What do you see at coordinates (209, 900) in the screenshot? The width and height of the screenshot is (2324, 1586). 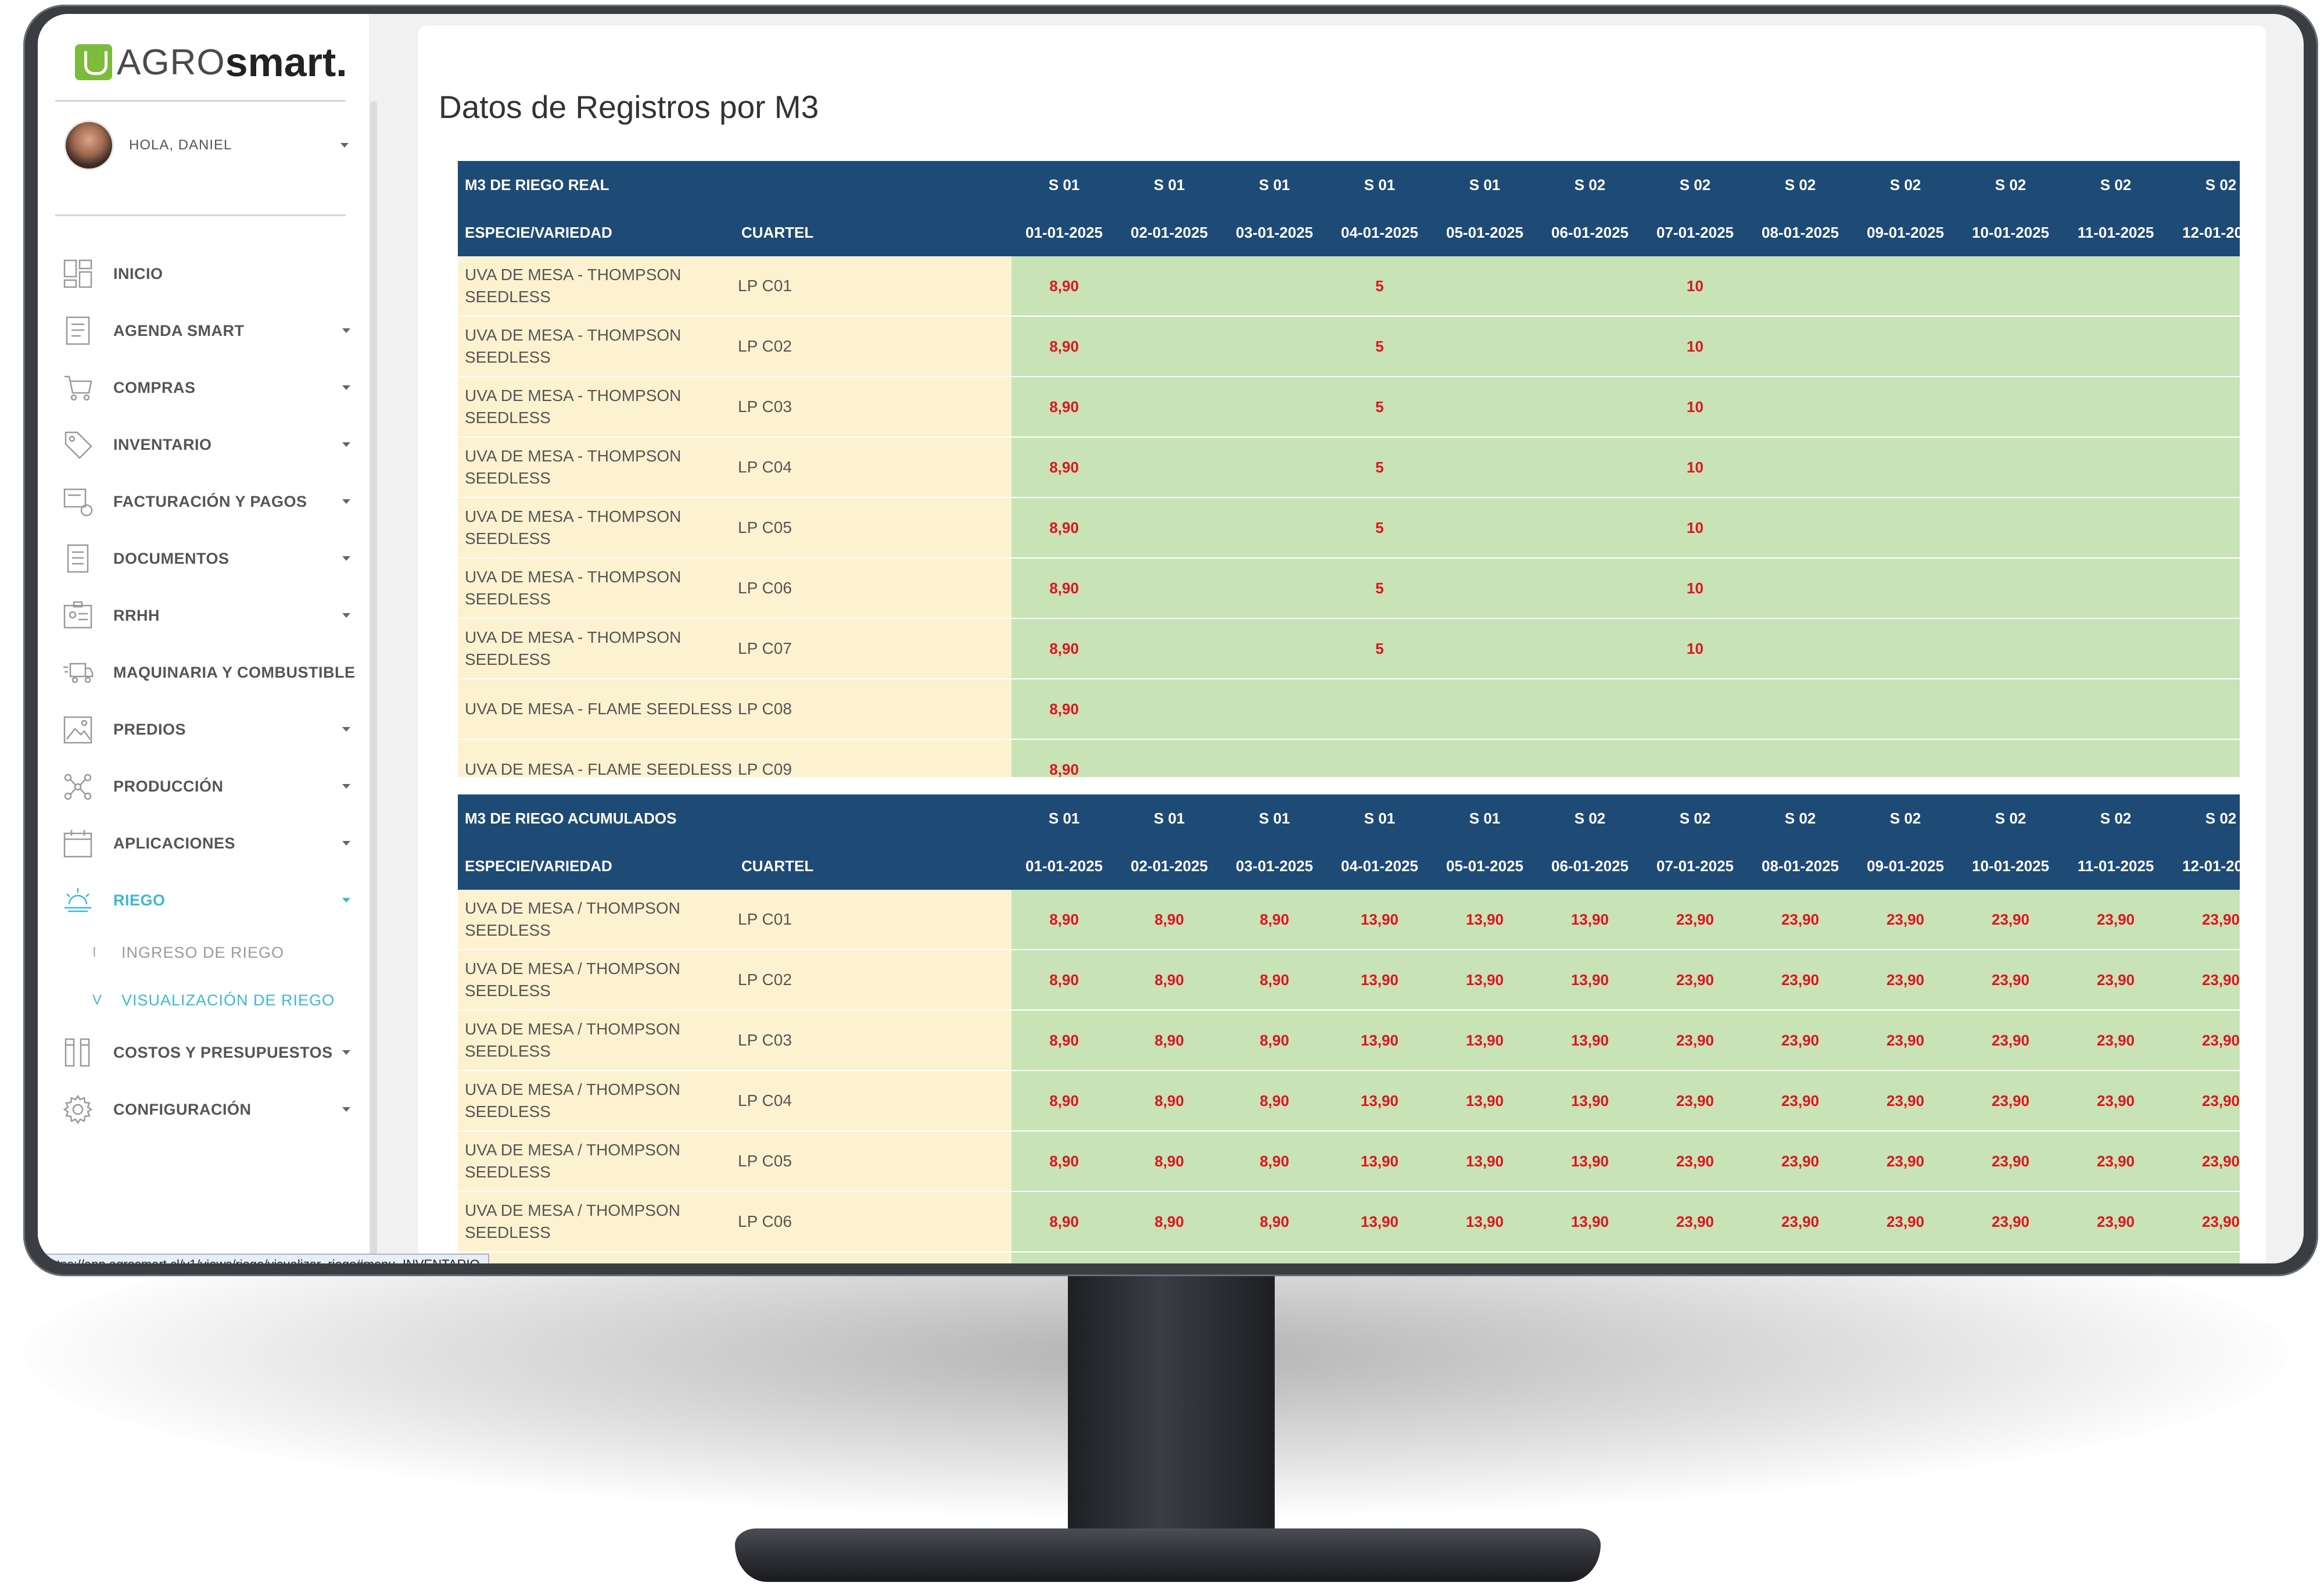 I see `sidebar-item-riego: RIEGO` at bounding box center [209, 900].